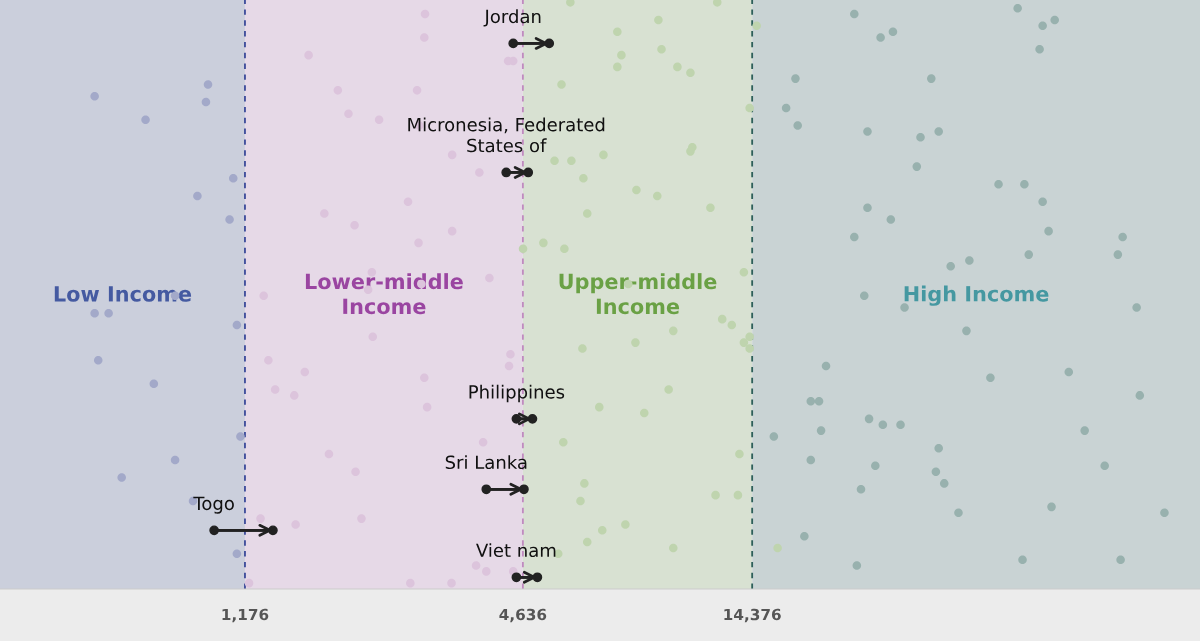  Describe the element at coordinates (523, 615) in the screenshot. I see `x-tick-label: 4,636` at that location.